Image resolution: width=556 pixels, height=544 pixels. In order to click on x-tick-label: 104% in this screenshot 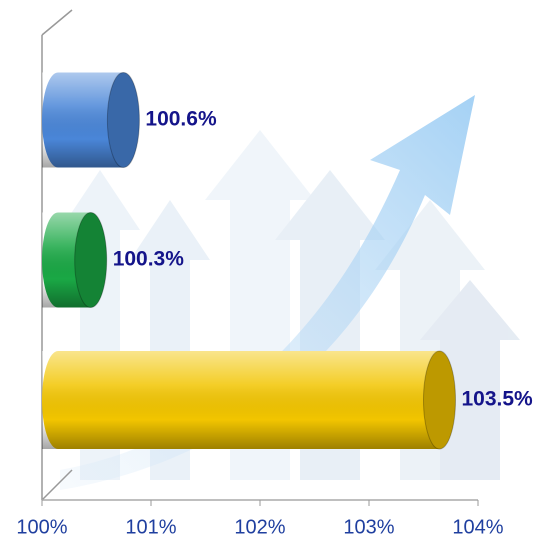, I will do `click(477, 527)`.